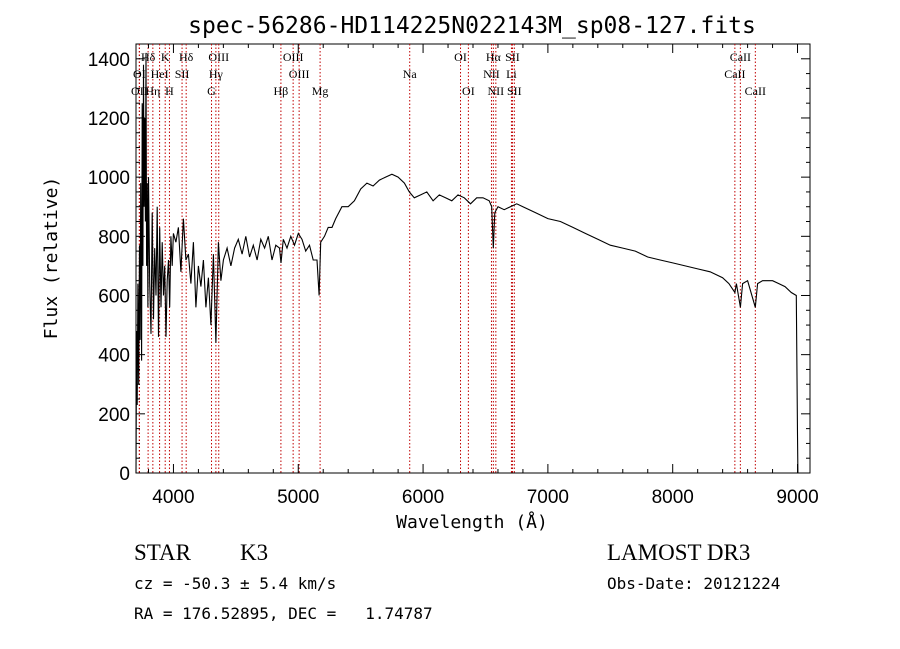 Image resolution: width=900 pixels, height=649 pixels. What do you see at coordinates (410, 74) in the screenshot?
I see `line-marker-label: Na` at bounding box center [410, 74].